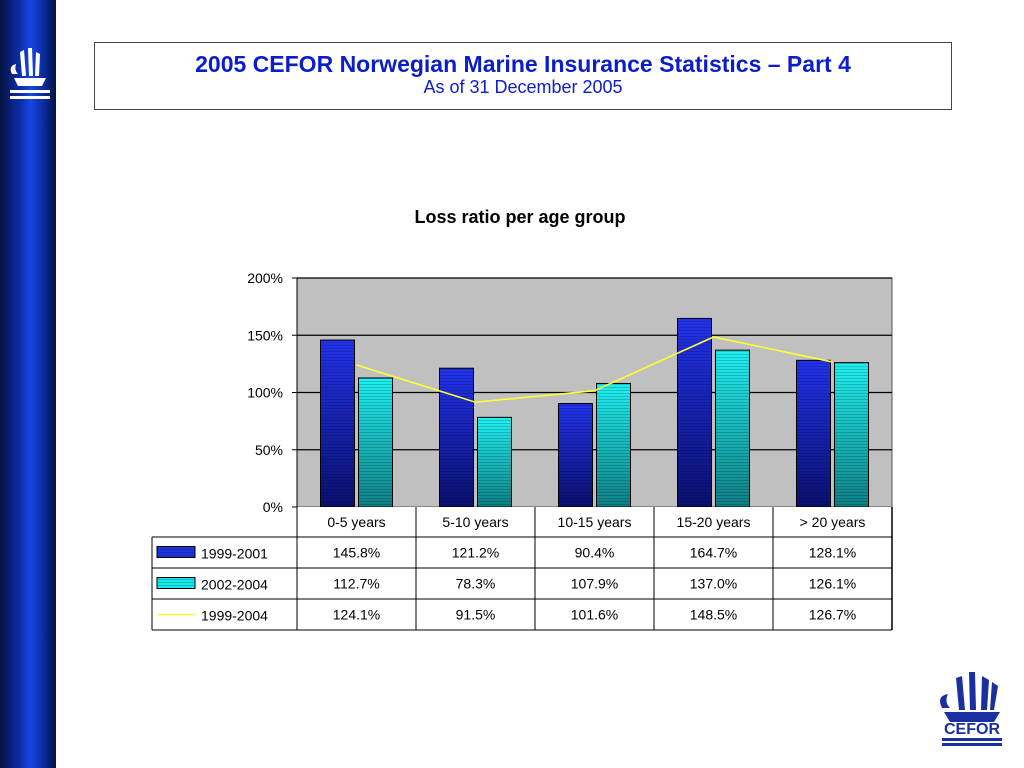 The image size is (1024, 768). Describe the element at coordinates (714, 522) in the screenshot. I see `category-label: 15-20 years` at that location.